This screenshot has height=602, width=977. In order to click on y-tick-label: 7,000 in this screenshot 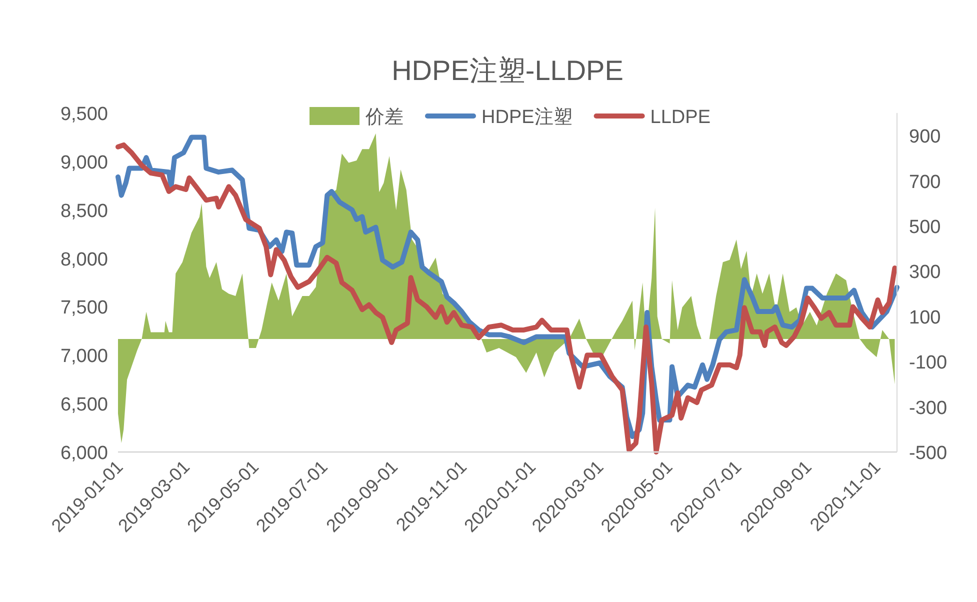, I will do `click(84, 357)`.